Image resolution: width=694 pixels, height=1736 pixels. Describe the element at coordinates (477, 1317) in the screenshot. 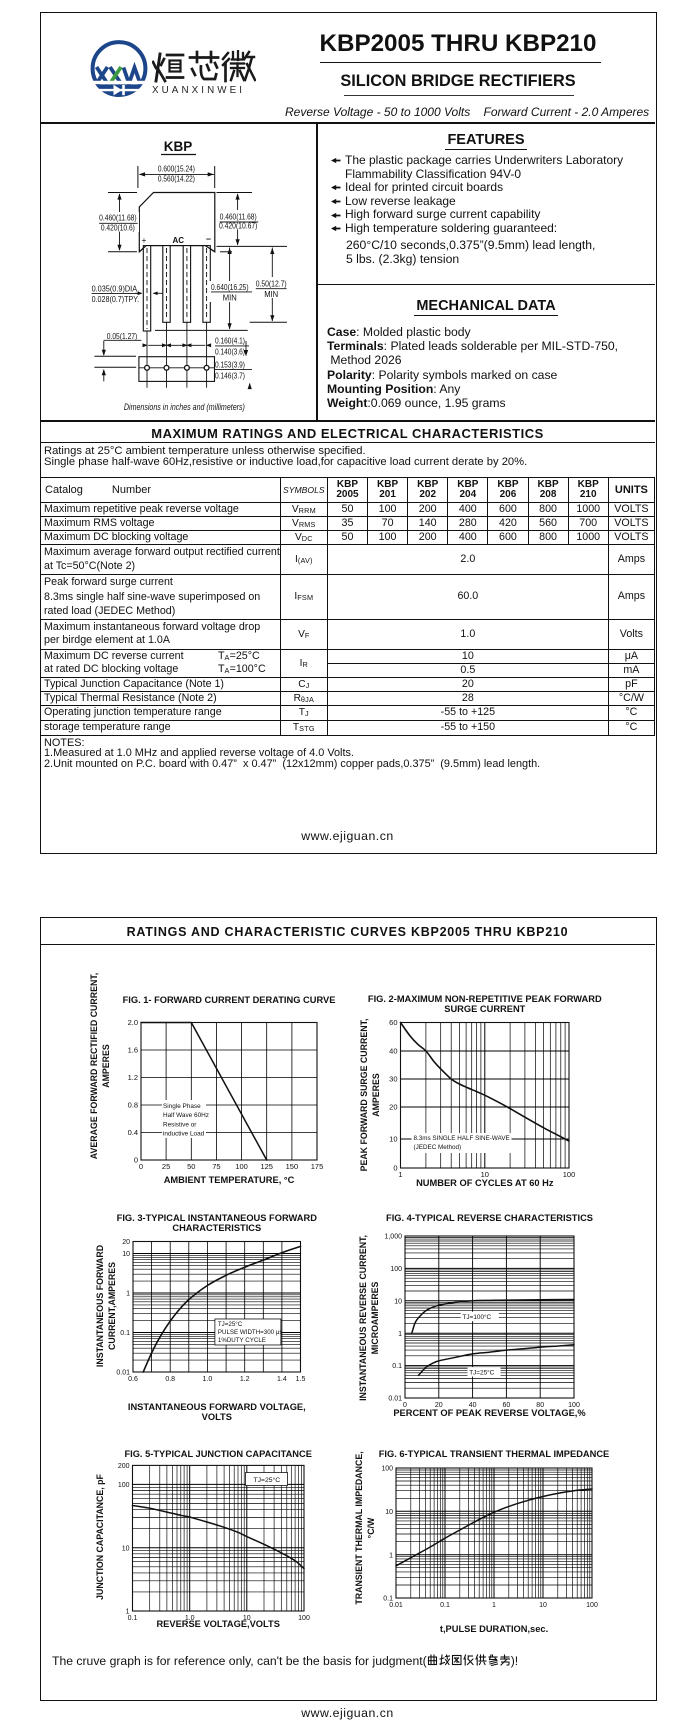

I see `svg-text: TJ=100°C` at that location.